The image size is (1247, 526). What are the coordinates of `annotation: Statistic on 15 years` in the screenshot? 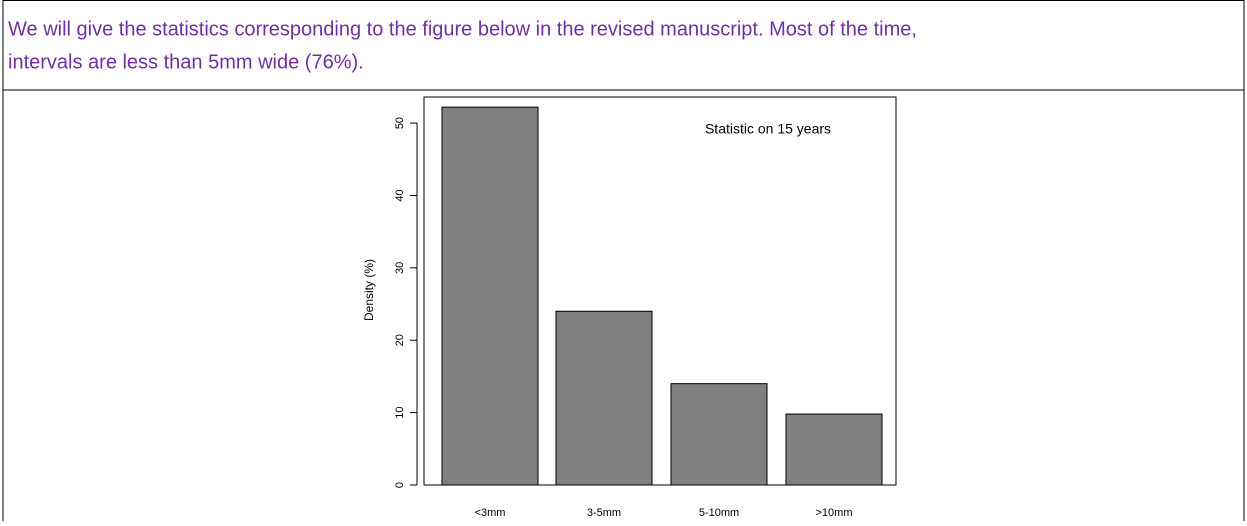 It's located at (768, 129).